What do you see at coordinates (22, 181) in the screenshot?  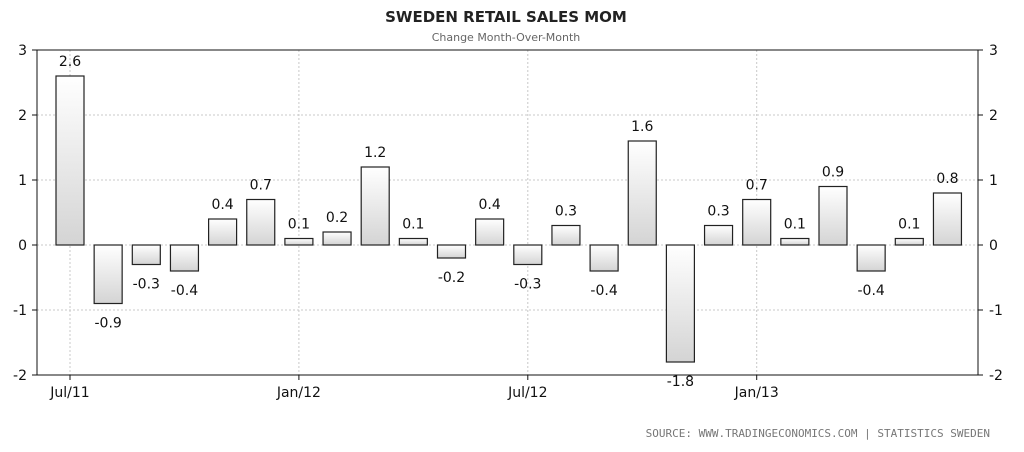 I see `y-tick-label-left: 1` at bounding box center [22, 181].